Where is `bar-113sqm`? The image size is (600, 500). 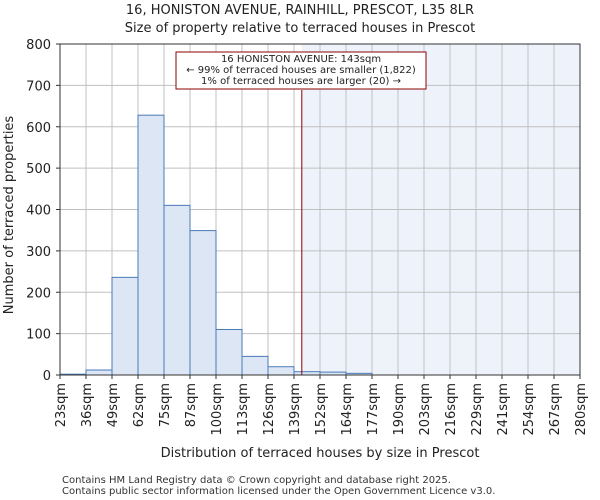
bar-113sqm is located at coordinates (255, 365).